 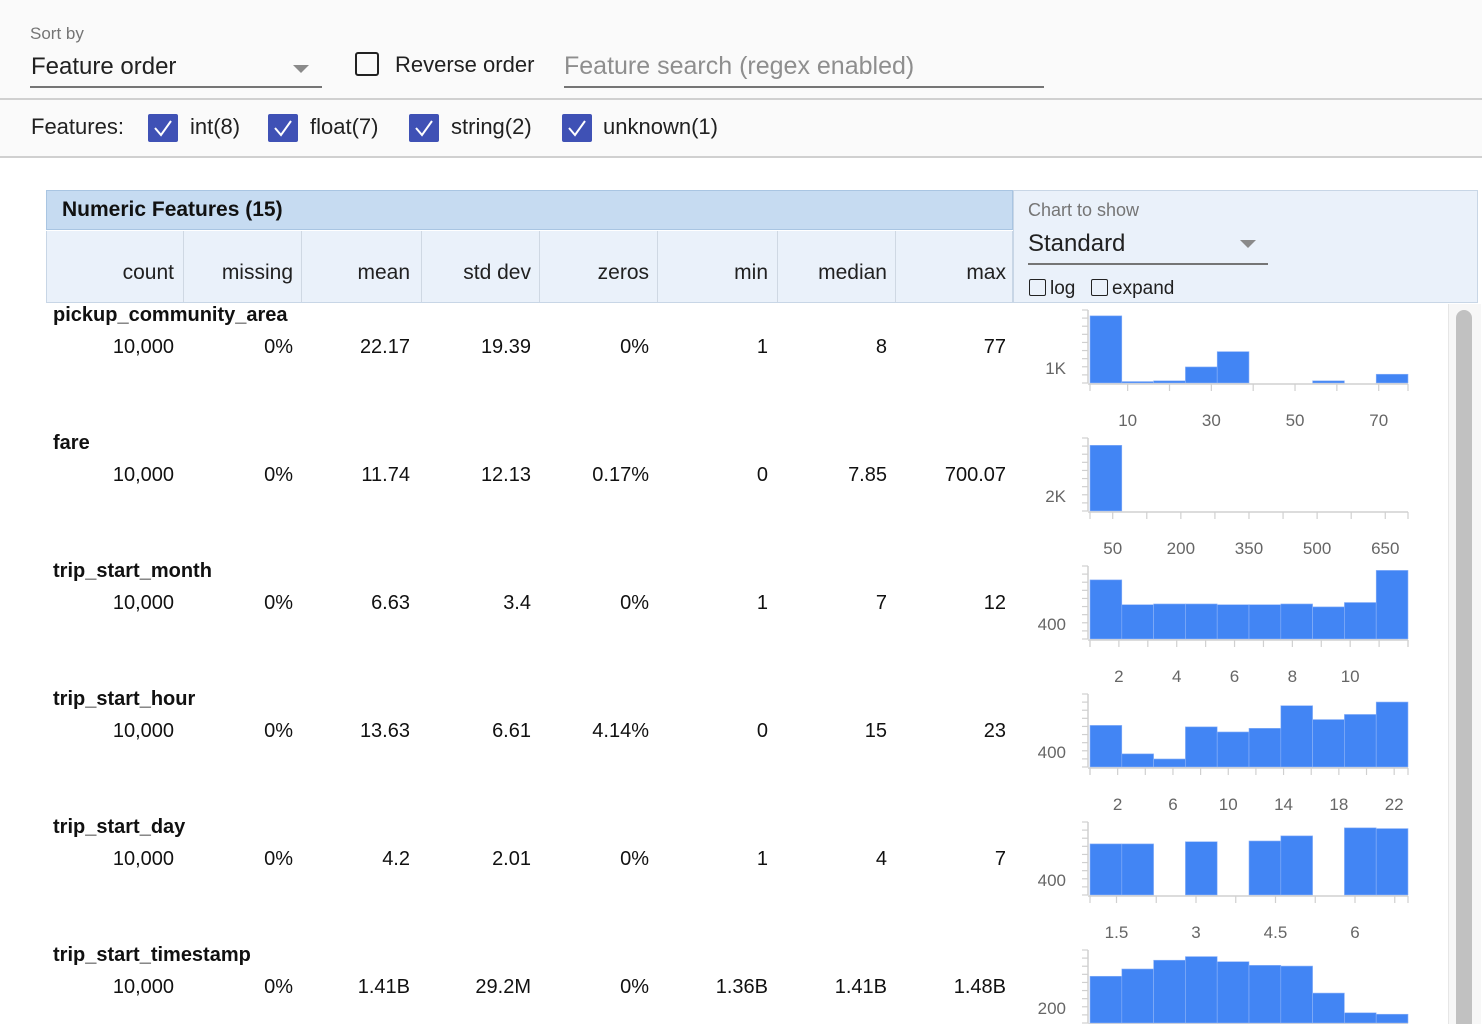 What do you see at coordinates (867, 475) in the screenshot?
I see `cell-median: 7.85` at bounding box center [867, 475].